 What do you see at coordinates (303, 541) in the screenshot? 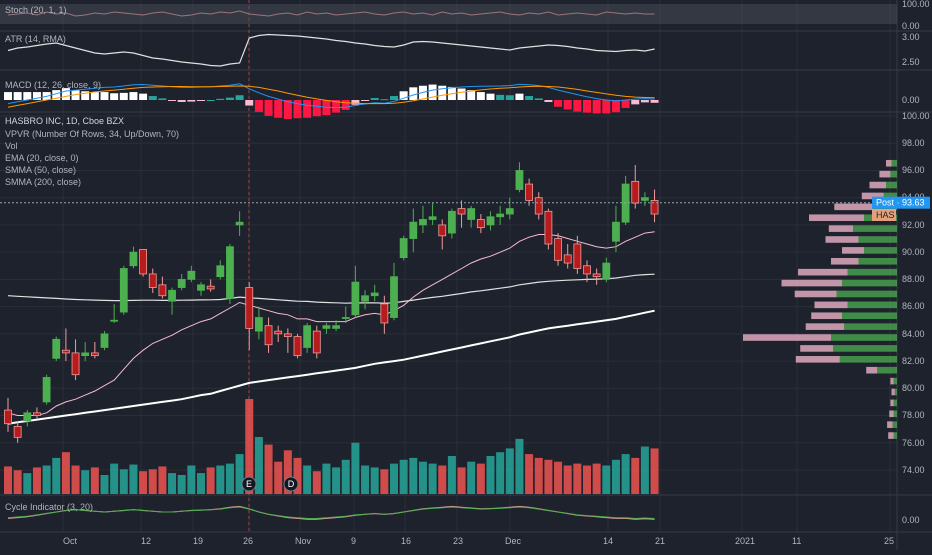
I see `x-tick-nov: Nov` at bounding box center [303, 541].